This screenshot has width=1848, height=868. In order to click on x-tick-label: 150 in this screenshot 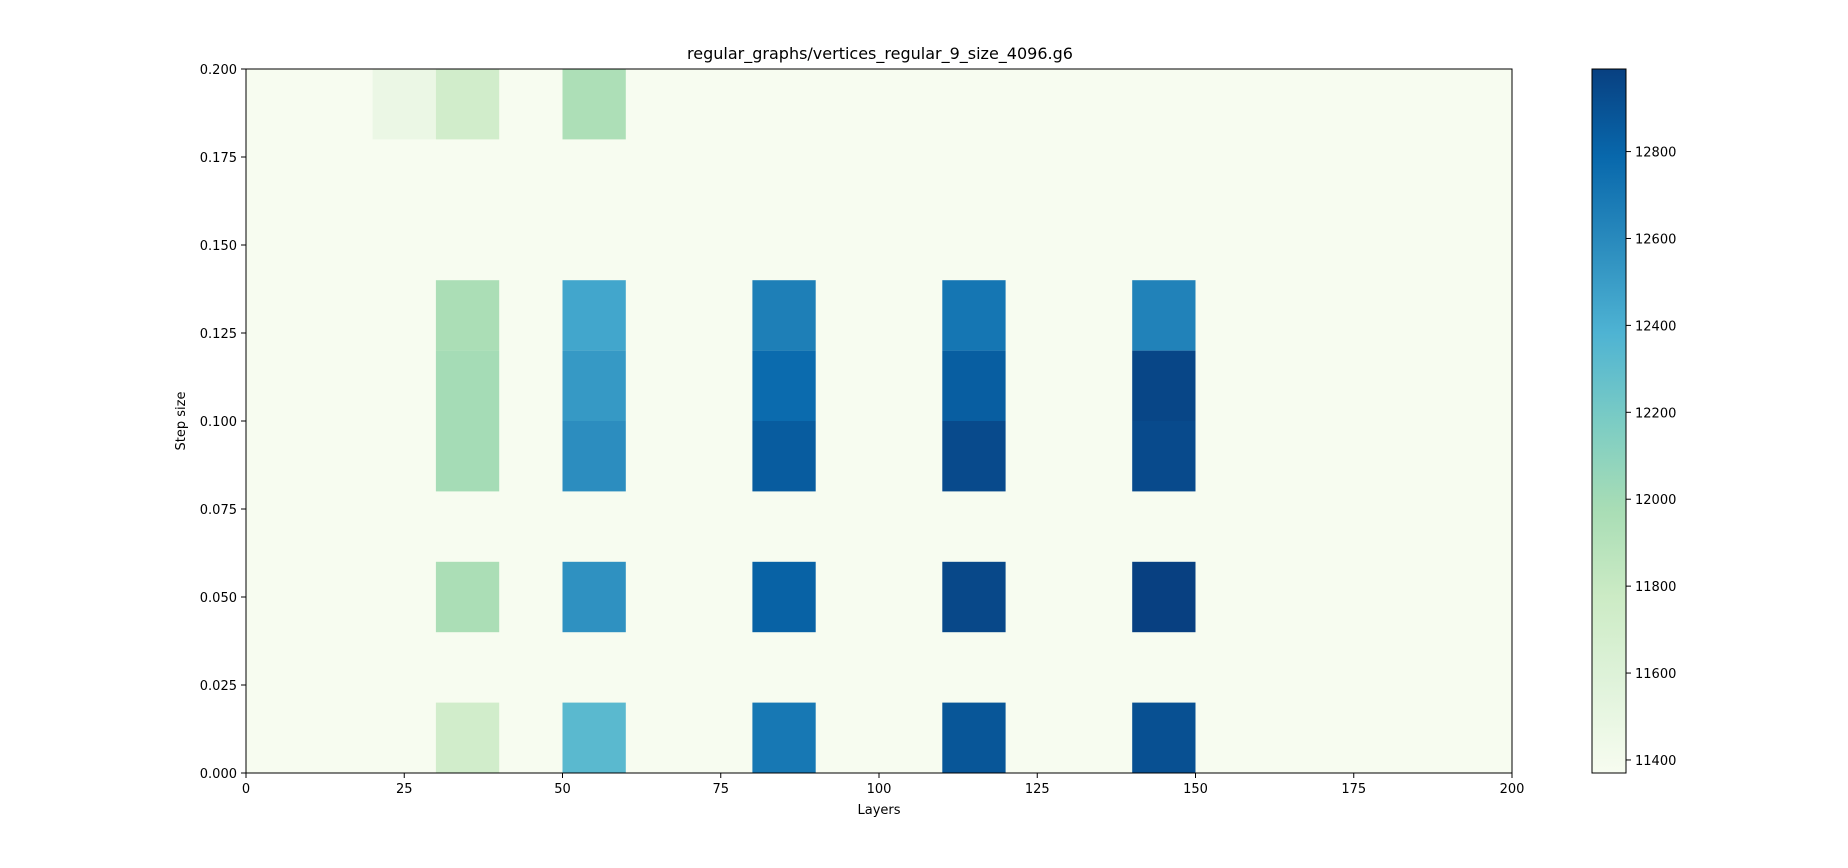, I will do `click(1195, 789)`.